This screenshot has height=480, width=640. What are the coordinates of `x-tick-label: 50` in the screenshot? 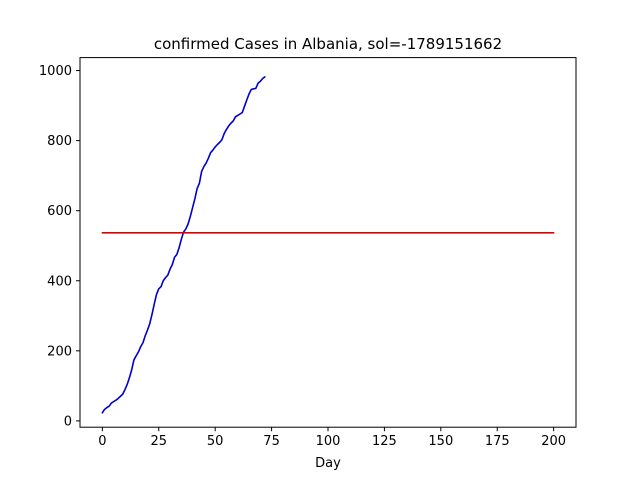 It's located at (215, 441).